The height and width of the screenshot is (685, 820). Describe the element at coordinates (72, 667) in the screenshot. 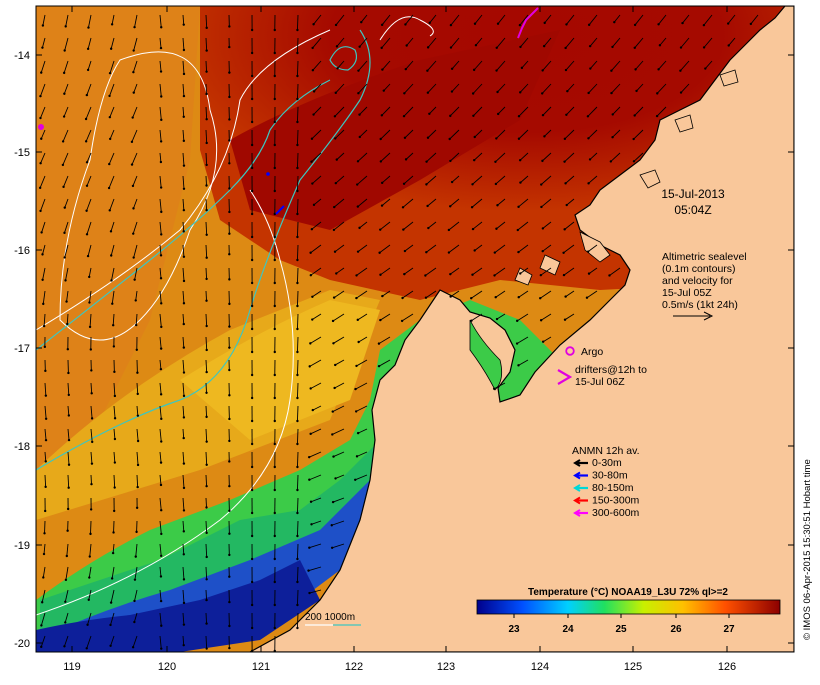

I see `lon-tick-label: 119` at that location.